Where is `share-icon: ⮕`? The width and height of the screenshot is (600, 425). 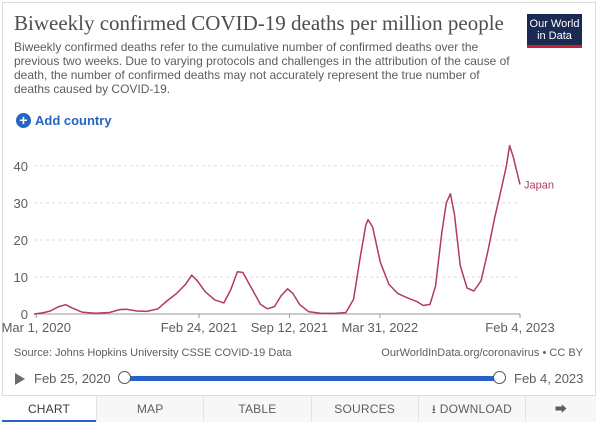
share-icon: ⮕ is located at coordinates (561, 409).